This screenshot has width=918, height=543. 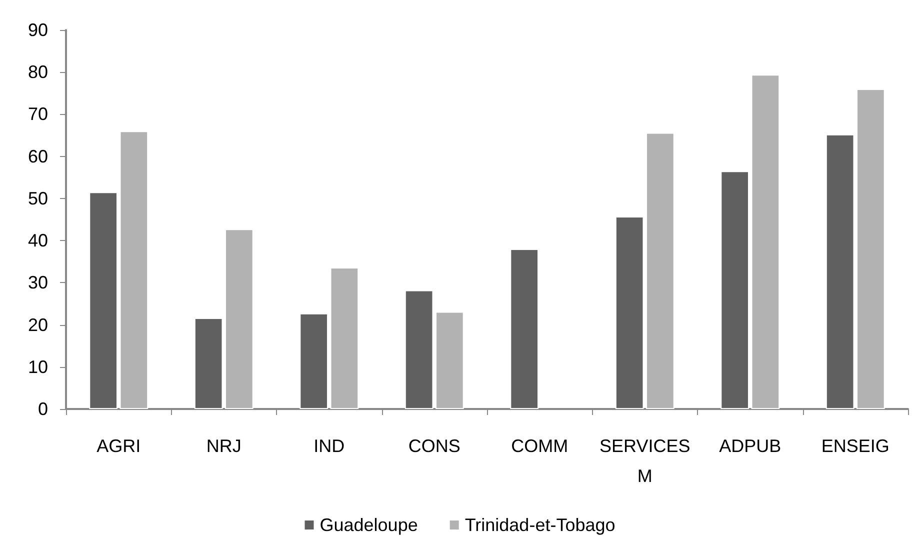 What do you see at coordinates (645, 461) in the screenshot?
I see `x-tick-label: SERVICESM` at bounding box center [645, 461].